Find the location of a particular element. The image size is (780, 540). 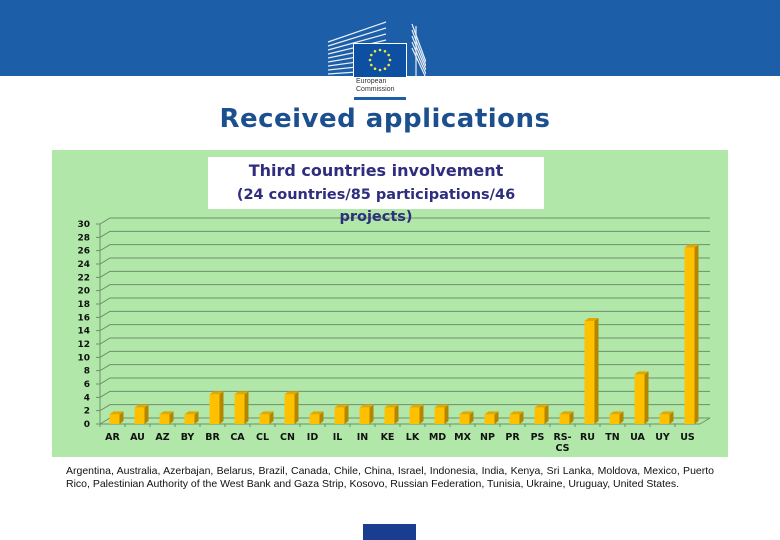

bar-ke is located at coordinates (389, 415).